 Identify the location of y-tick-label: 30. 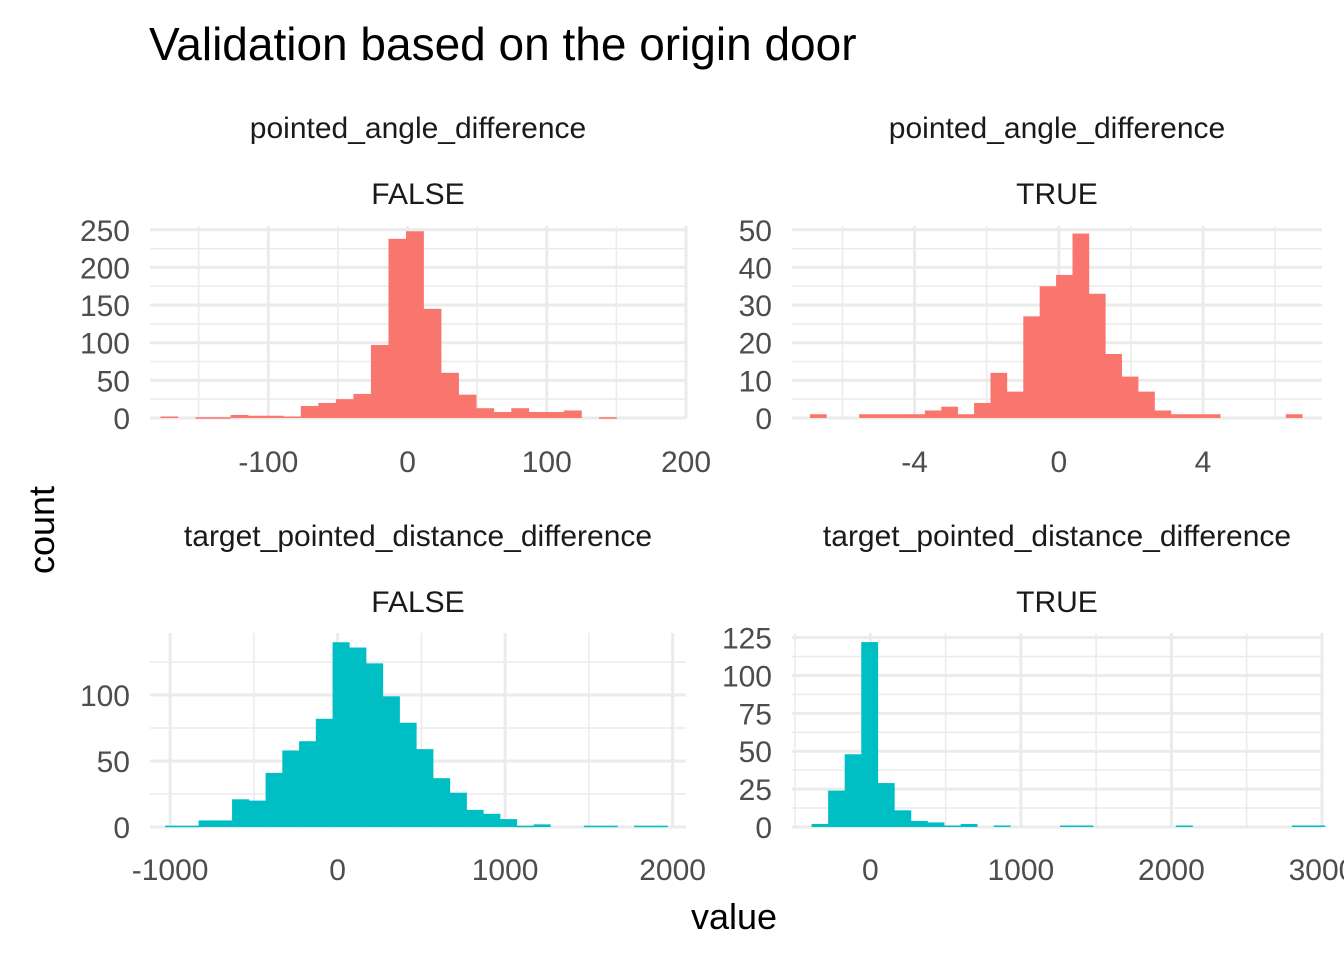
(755, 306).